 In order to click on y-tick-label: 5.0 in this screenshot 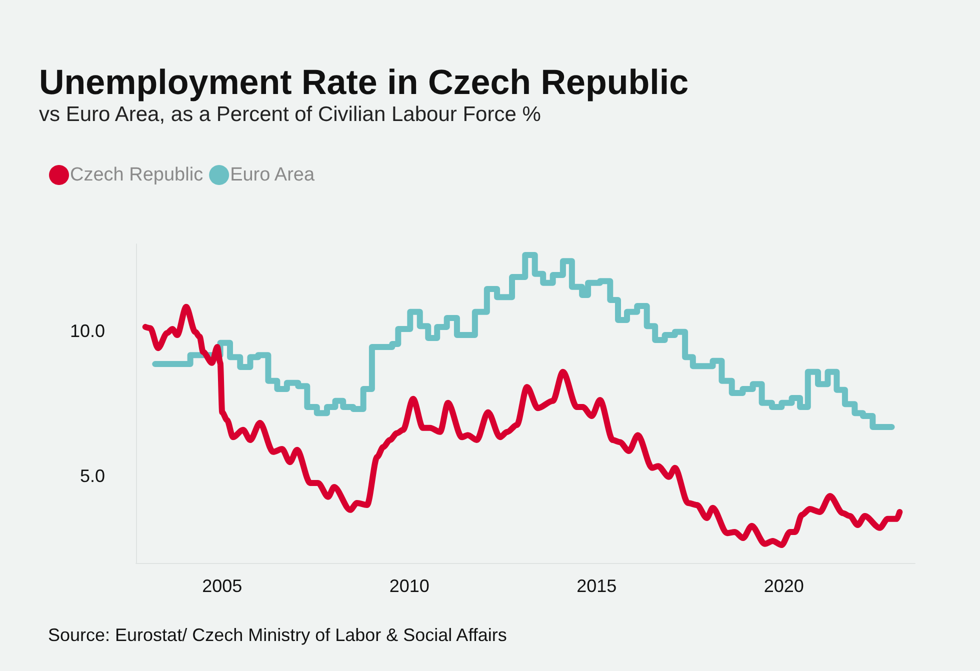, I will do `click(92, 476)`.